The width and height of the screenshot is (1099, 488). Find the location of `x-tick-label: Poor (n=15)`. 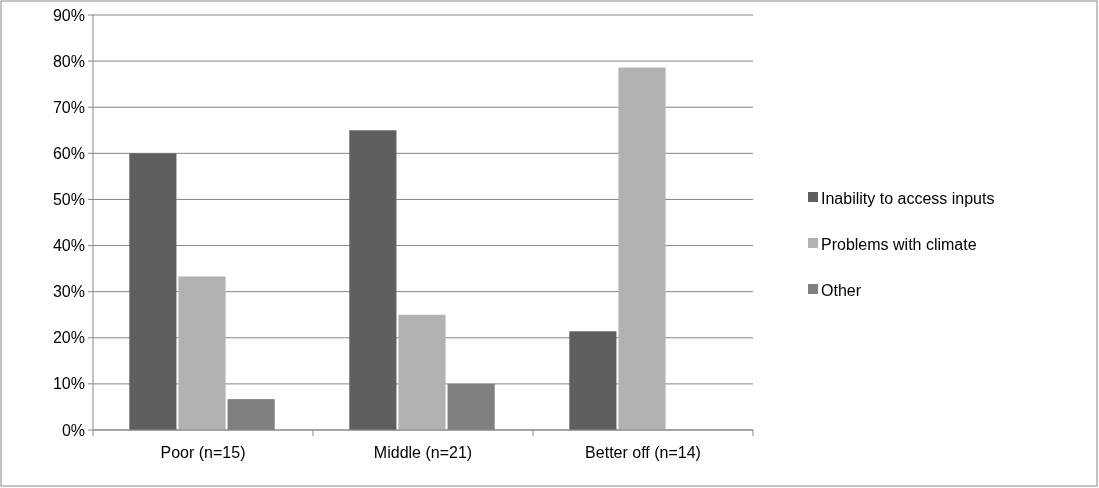

x-tick-label: Poor (n=15) is located at coordinates (203, 452).